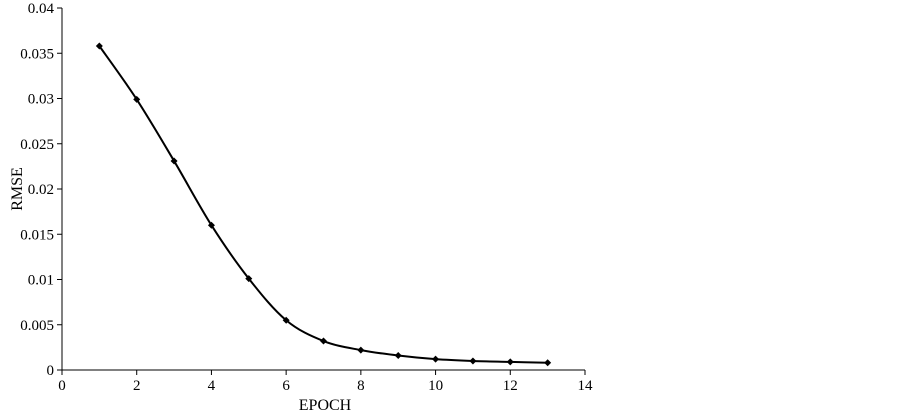 This screenshot has height=414, width=903. What do you see at coordinates (510, 386) in the screenshot?
I see `x-tick-label: 12` at bounding box center [510, 386].